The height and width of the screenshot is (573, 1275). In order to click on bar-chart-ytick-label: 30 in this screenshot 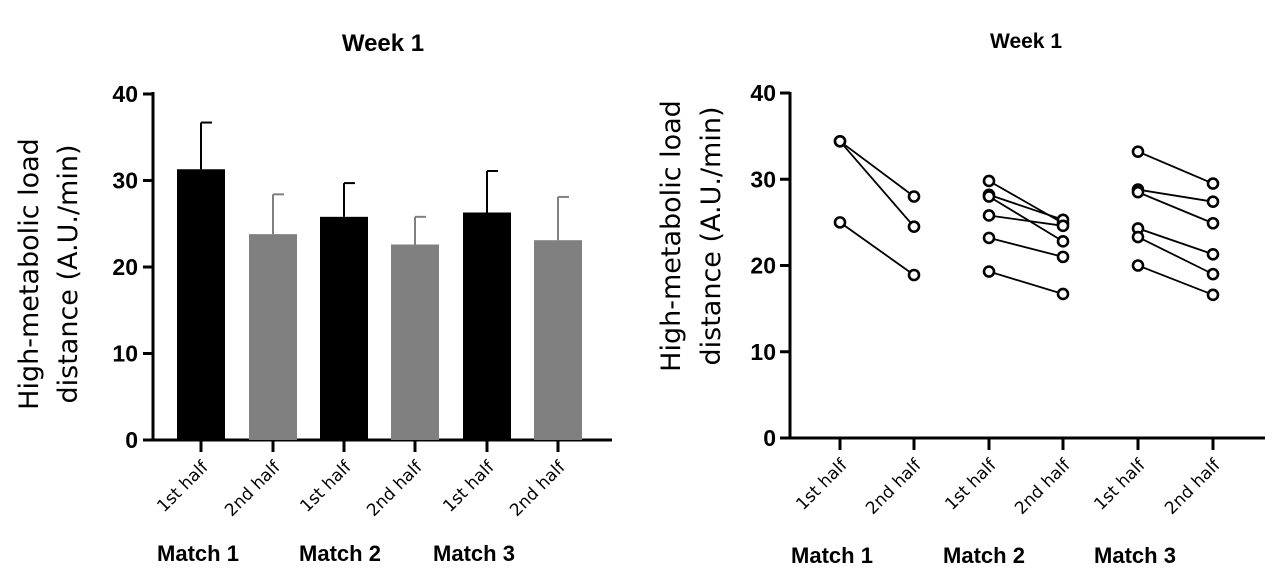, I will do `click(125, 181)`.